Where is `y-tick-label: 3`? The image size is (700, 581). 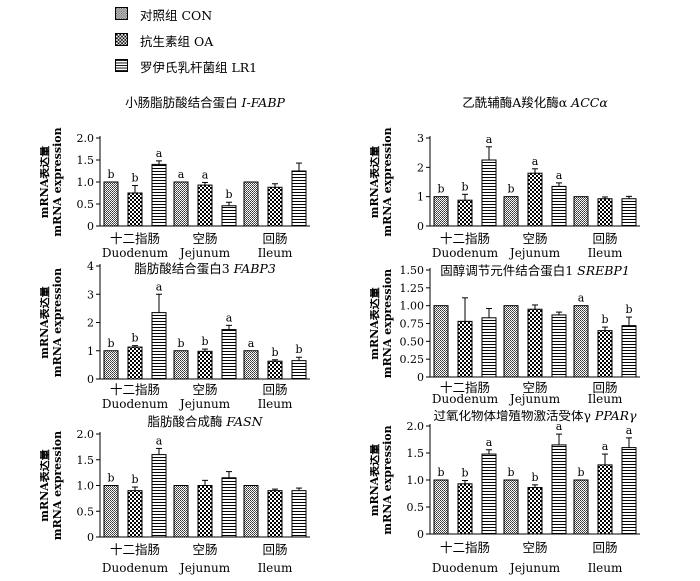 y-tick-label: 3 is located at coordinates (90, 294).